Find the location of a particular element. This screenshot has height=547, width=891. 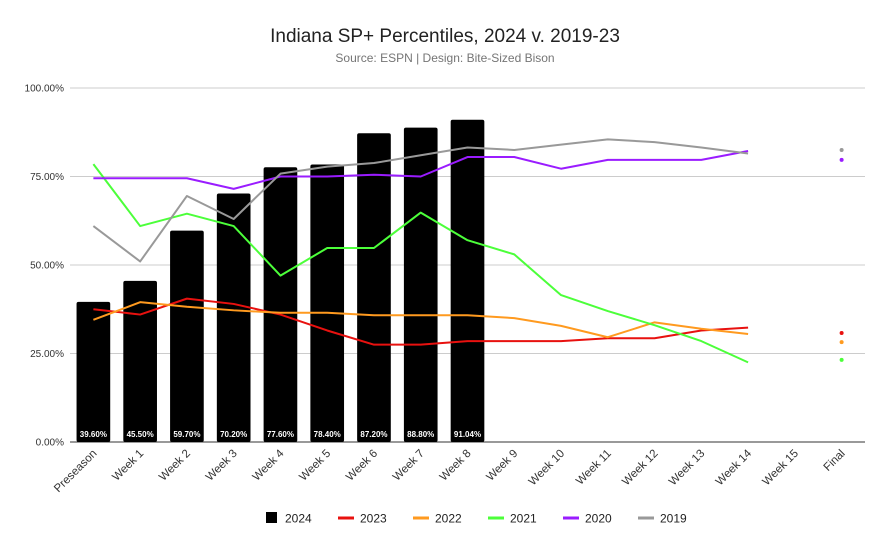

y-tick-label: 0.00% is located at coordinates (50, 443).